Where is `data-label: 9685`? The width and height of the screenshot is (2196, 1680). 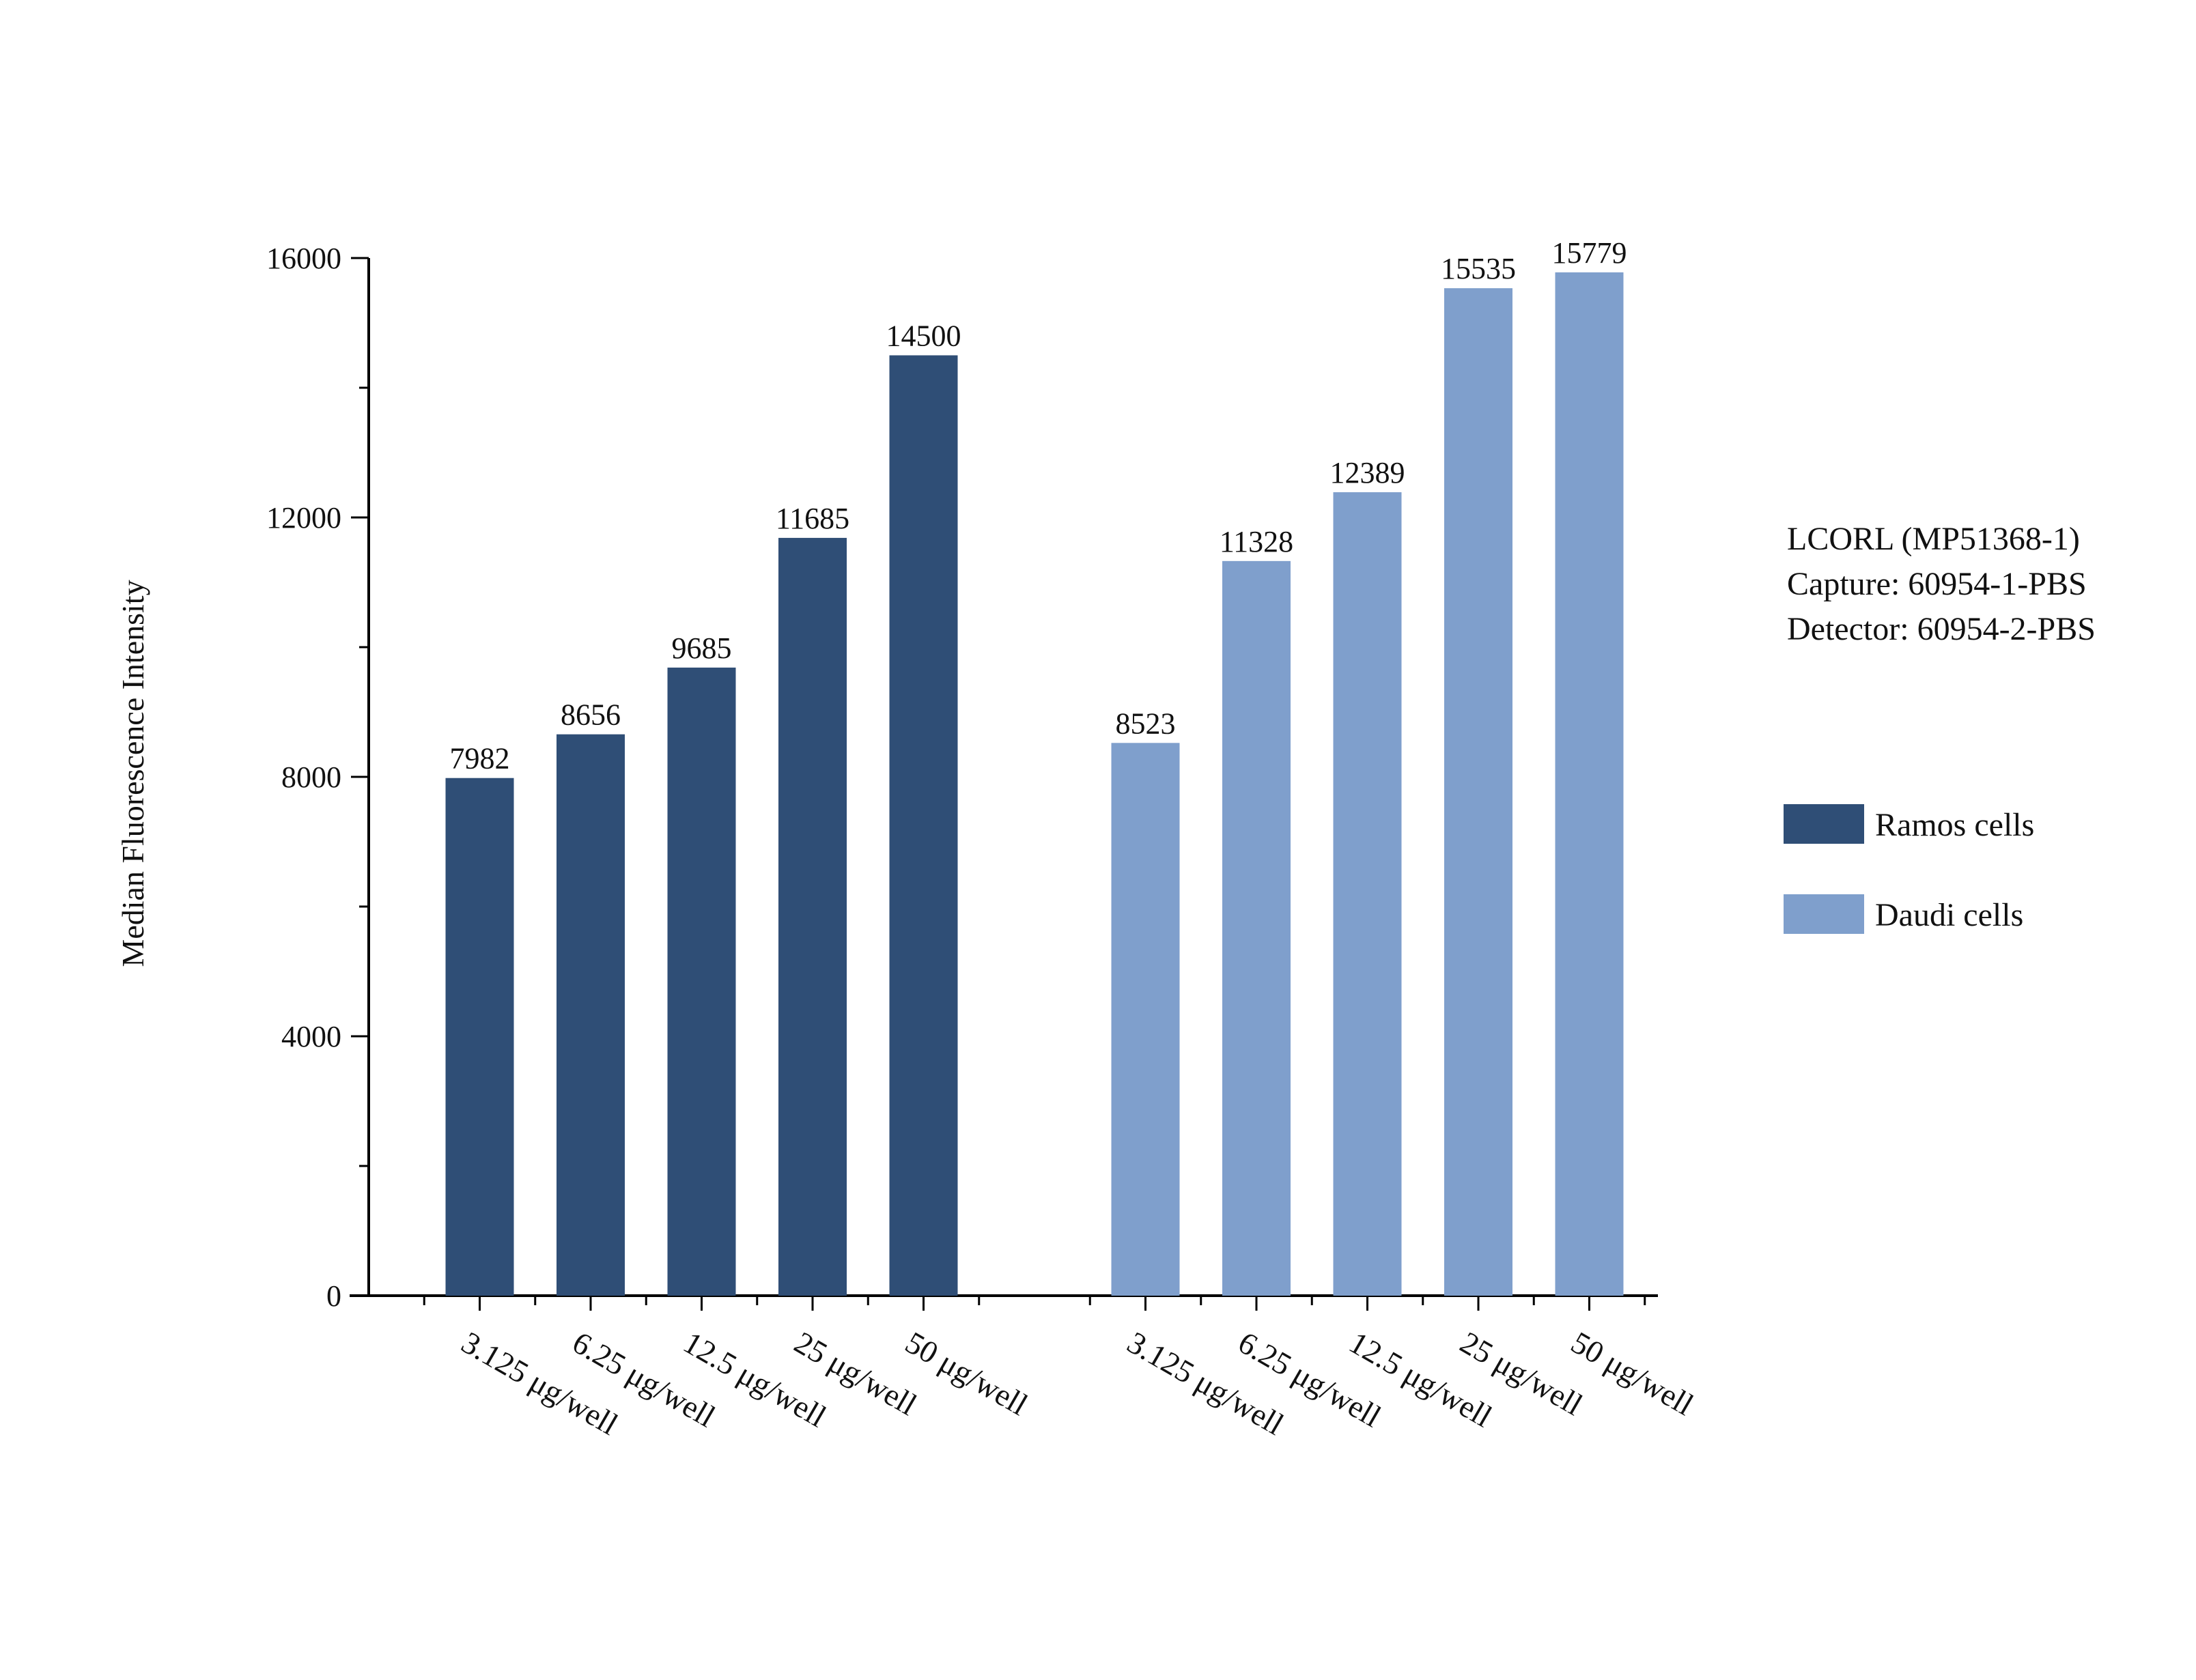 data-label: 9685 is located at coordinates (702, 648).